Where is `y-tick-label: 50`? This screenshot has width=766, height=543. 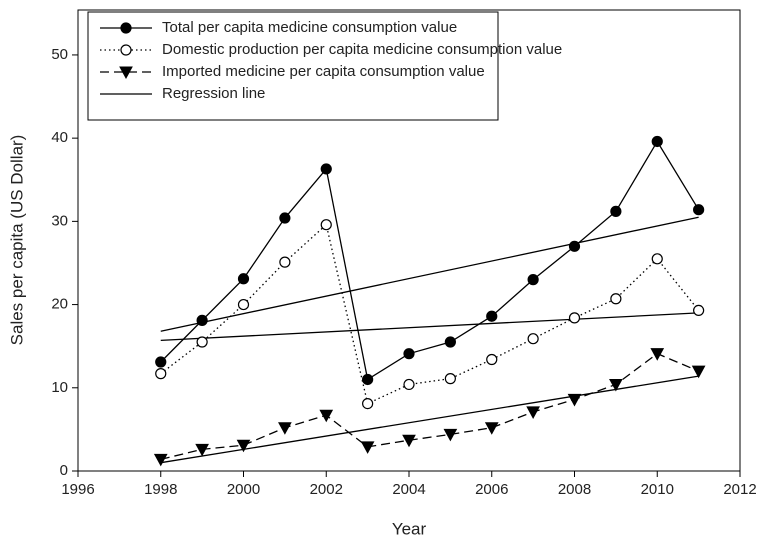 y-tick-label: 50 is located at coordinates (59, 54).